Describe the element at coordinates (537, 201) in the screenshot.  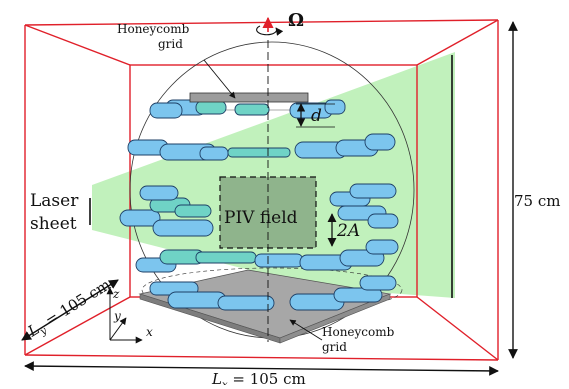
I see `height-label: 75 cm` at that location.